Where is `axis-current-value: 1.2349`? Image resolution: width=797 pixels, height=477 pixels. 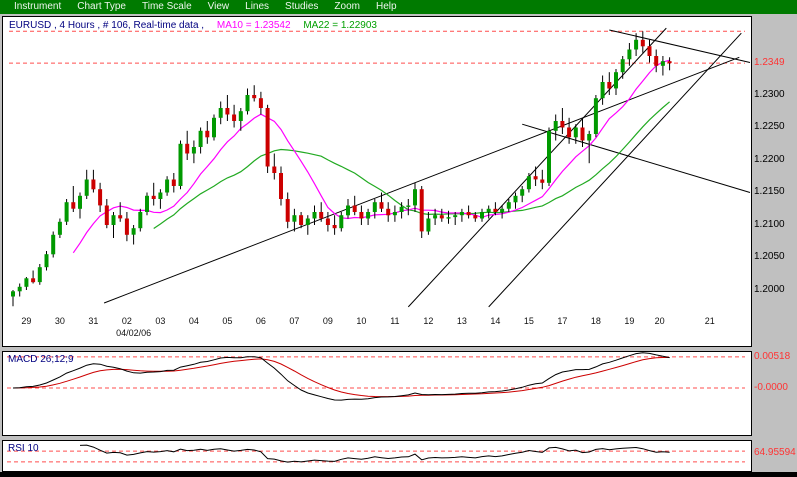
axis-current-value: 1.2349 is located at coordinates (769, 62).